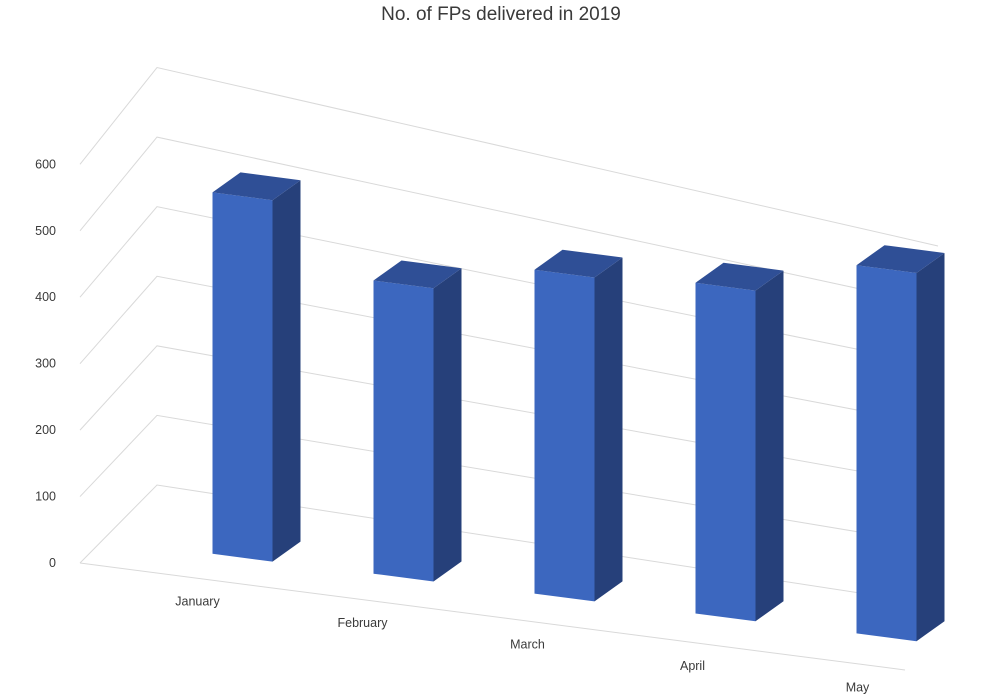 The height and width of the screenshot is (699, 1002). Describe the element at coordinates (52, 563) in the screenshot. I see `y-tick-label: 0` at that location.